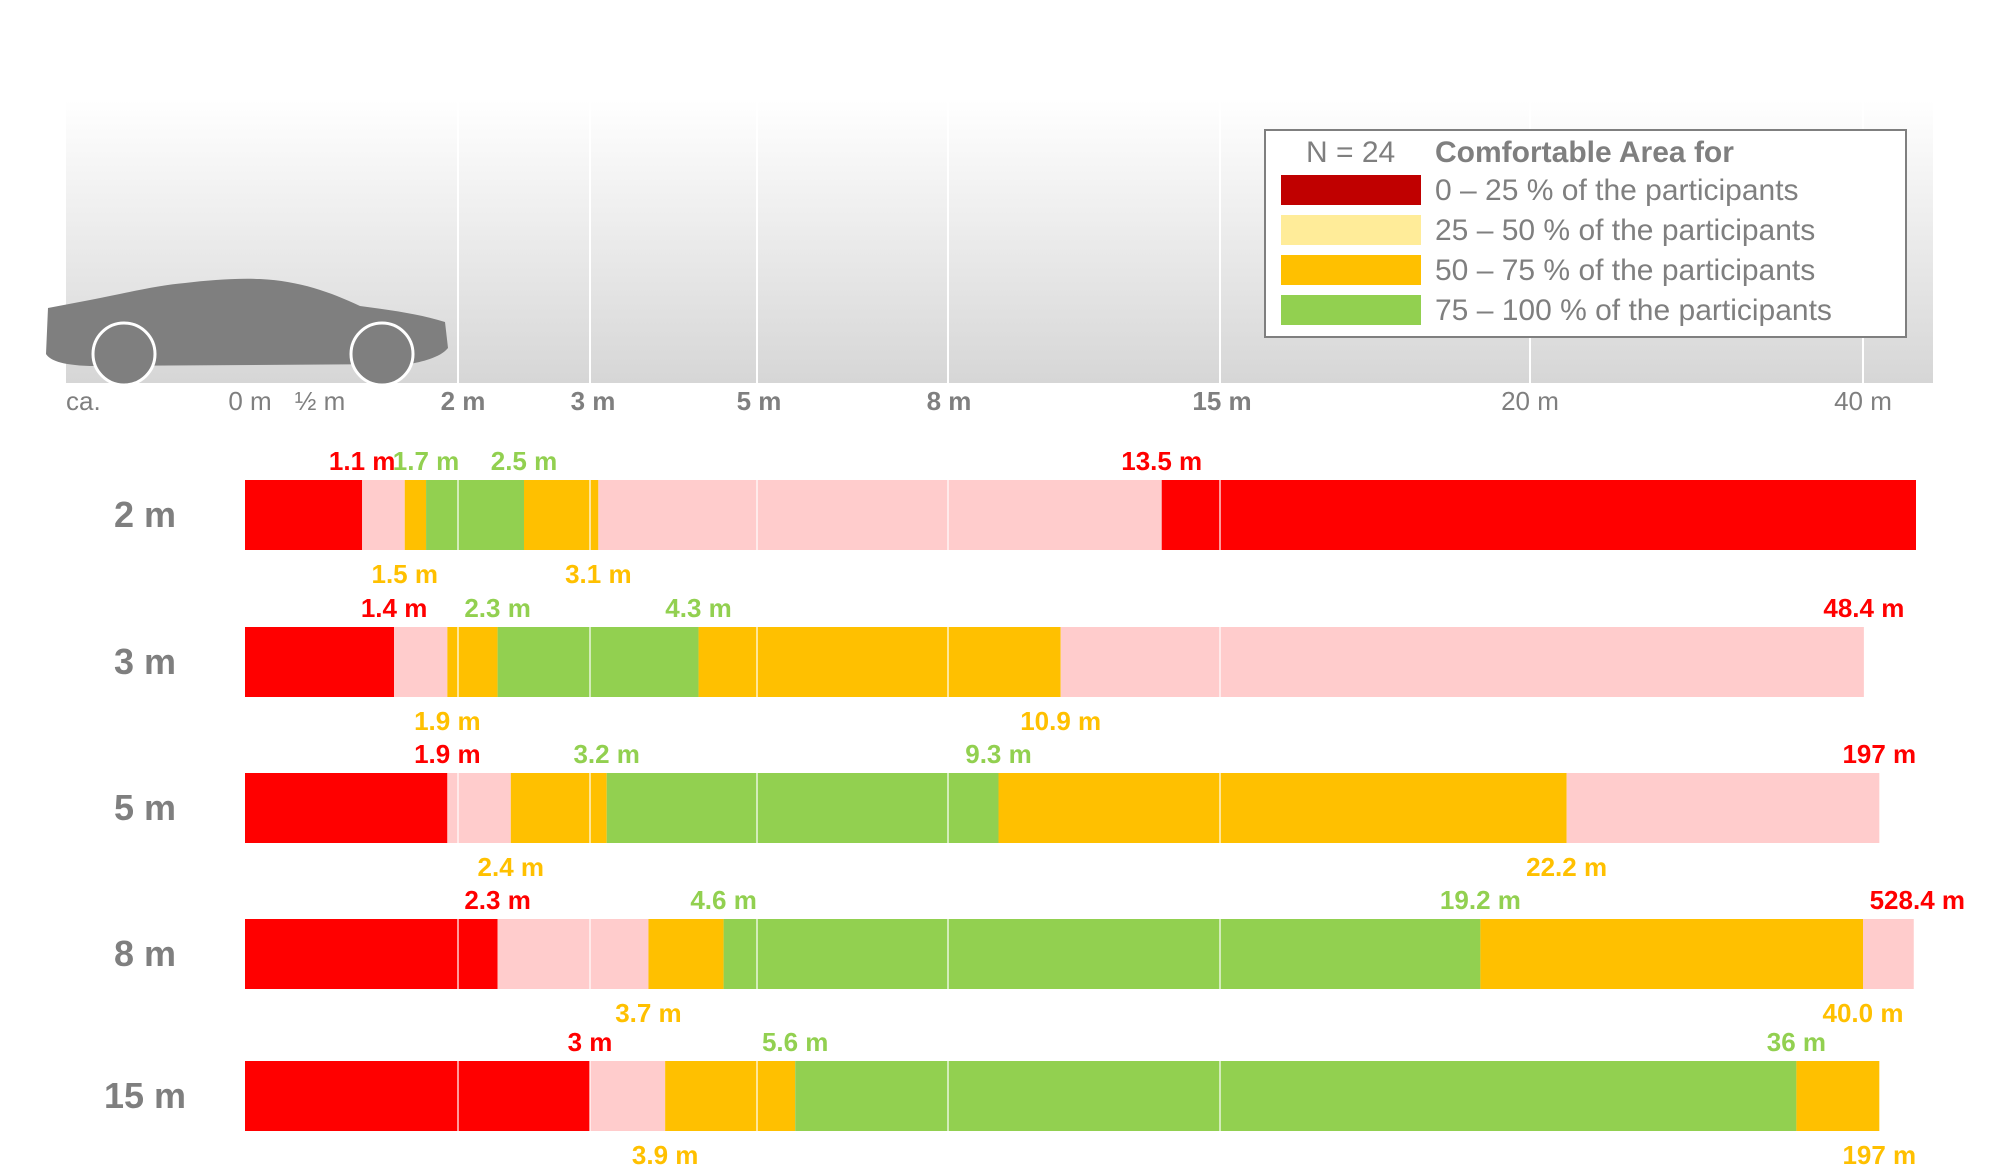 This screenshot has width=2011, height=1174. What do you see at coordinates (447, 721) in the screenshot?
I see `bar-label-bottom: 1.9 m` at bounding box center [447, 721].